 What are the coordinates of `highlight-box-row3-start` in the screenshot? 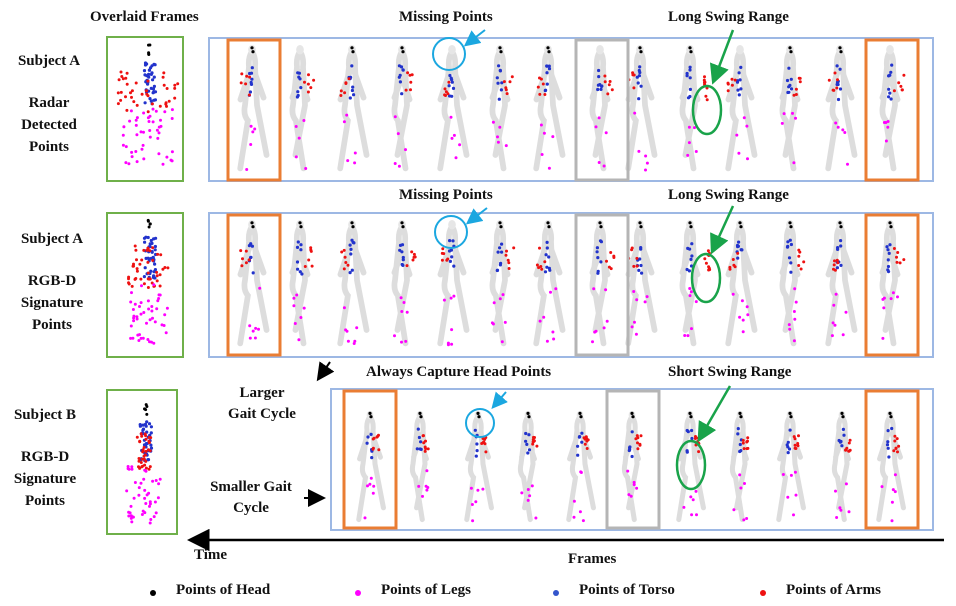 It's located at (370, 459).